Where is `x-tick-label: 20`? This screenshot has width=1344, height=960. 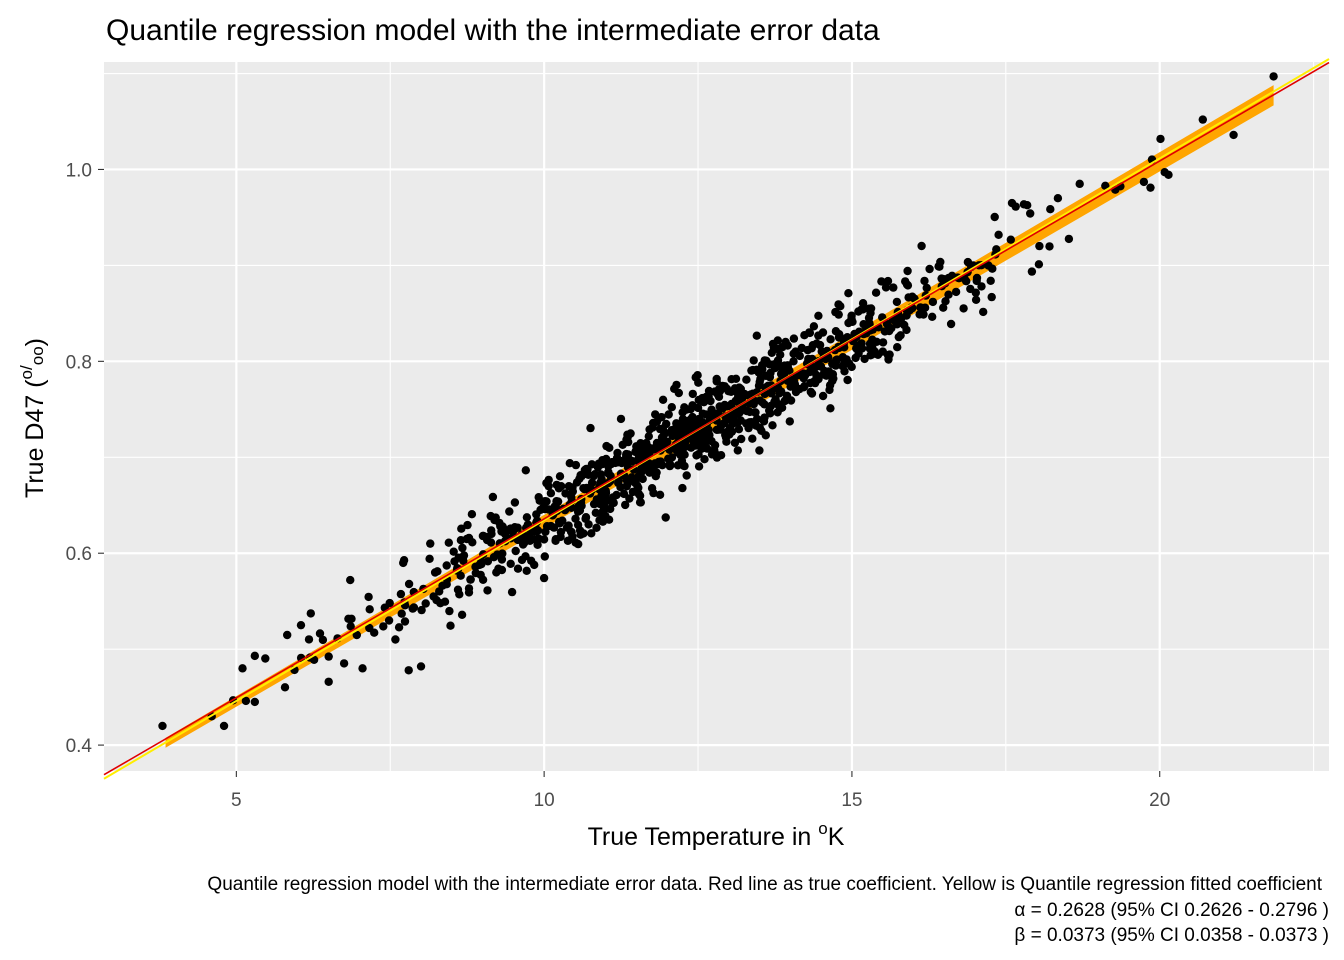 x-tick-label: 20 is located at coordinates (1159, 800).